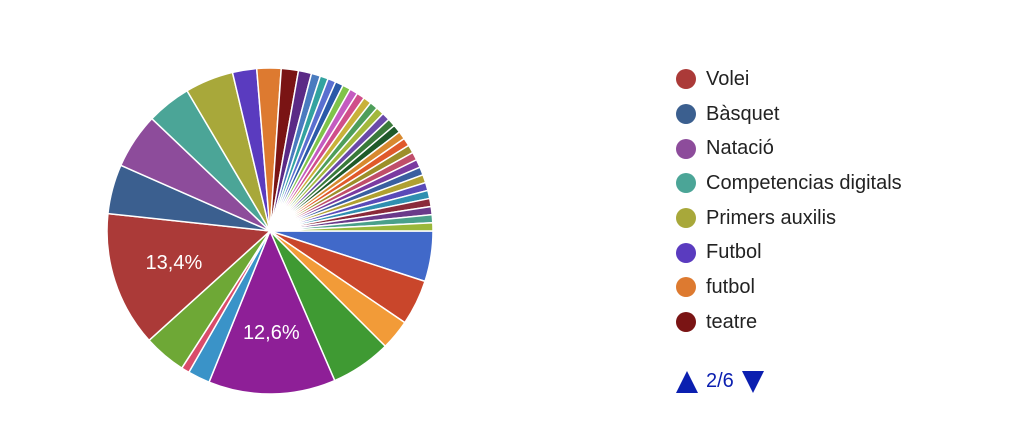 This screenshot has width=1024, height=443. Describe the element at coordinates (804, 182) in the screenshot. I see `legend-label: Competencias digitals` at that location.